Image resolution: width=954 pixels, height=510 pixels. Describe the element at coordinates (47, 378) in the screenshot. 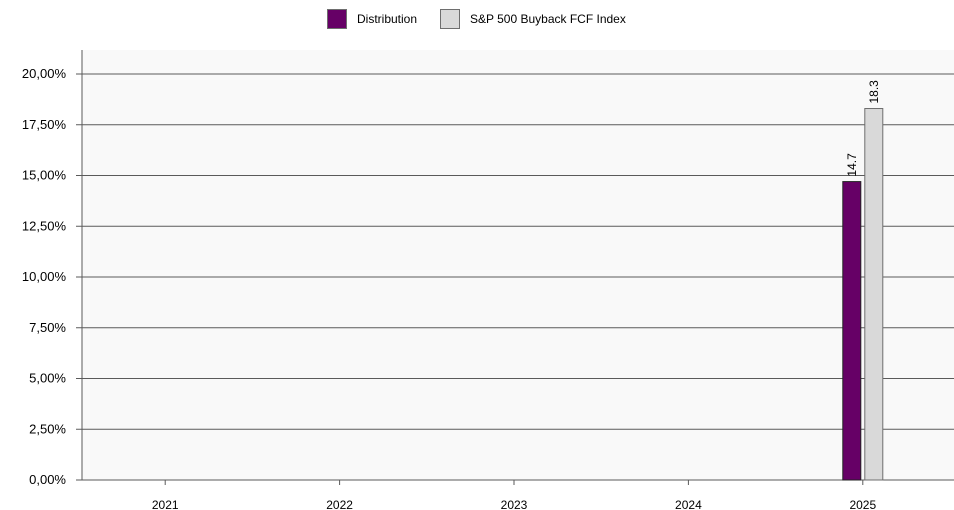

I see `y-tick-label: 5,00%` at that location.